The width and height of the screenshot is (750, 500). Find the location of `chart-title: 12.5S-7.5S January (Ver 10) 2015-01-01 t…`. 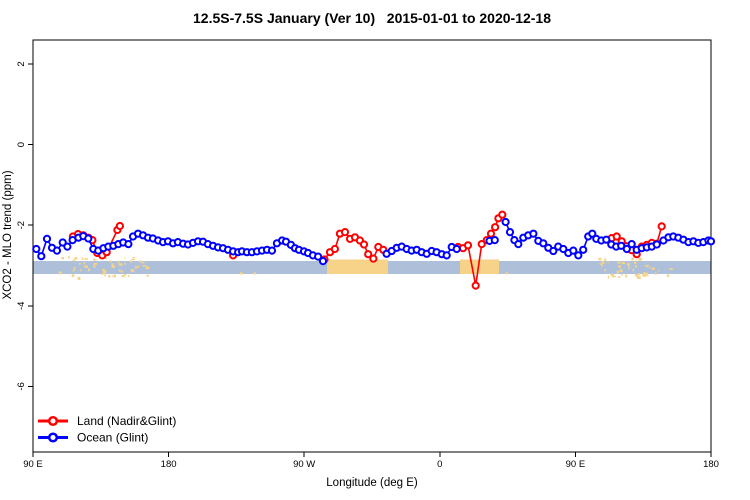

chart-title: 12.5S-7.5S January (Ver 10) 2015-01-01 t… is located at coordinates (372, 18).